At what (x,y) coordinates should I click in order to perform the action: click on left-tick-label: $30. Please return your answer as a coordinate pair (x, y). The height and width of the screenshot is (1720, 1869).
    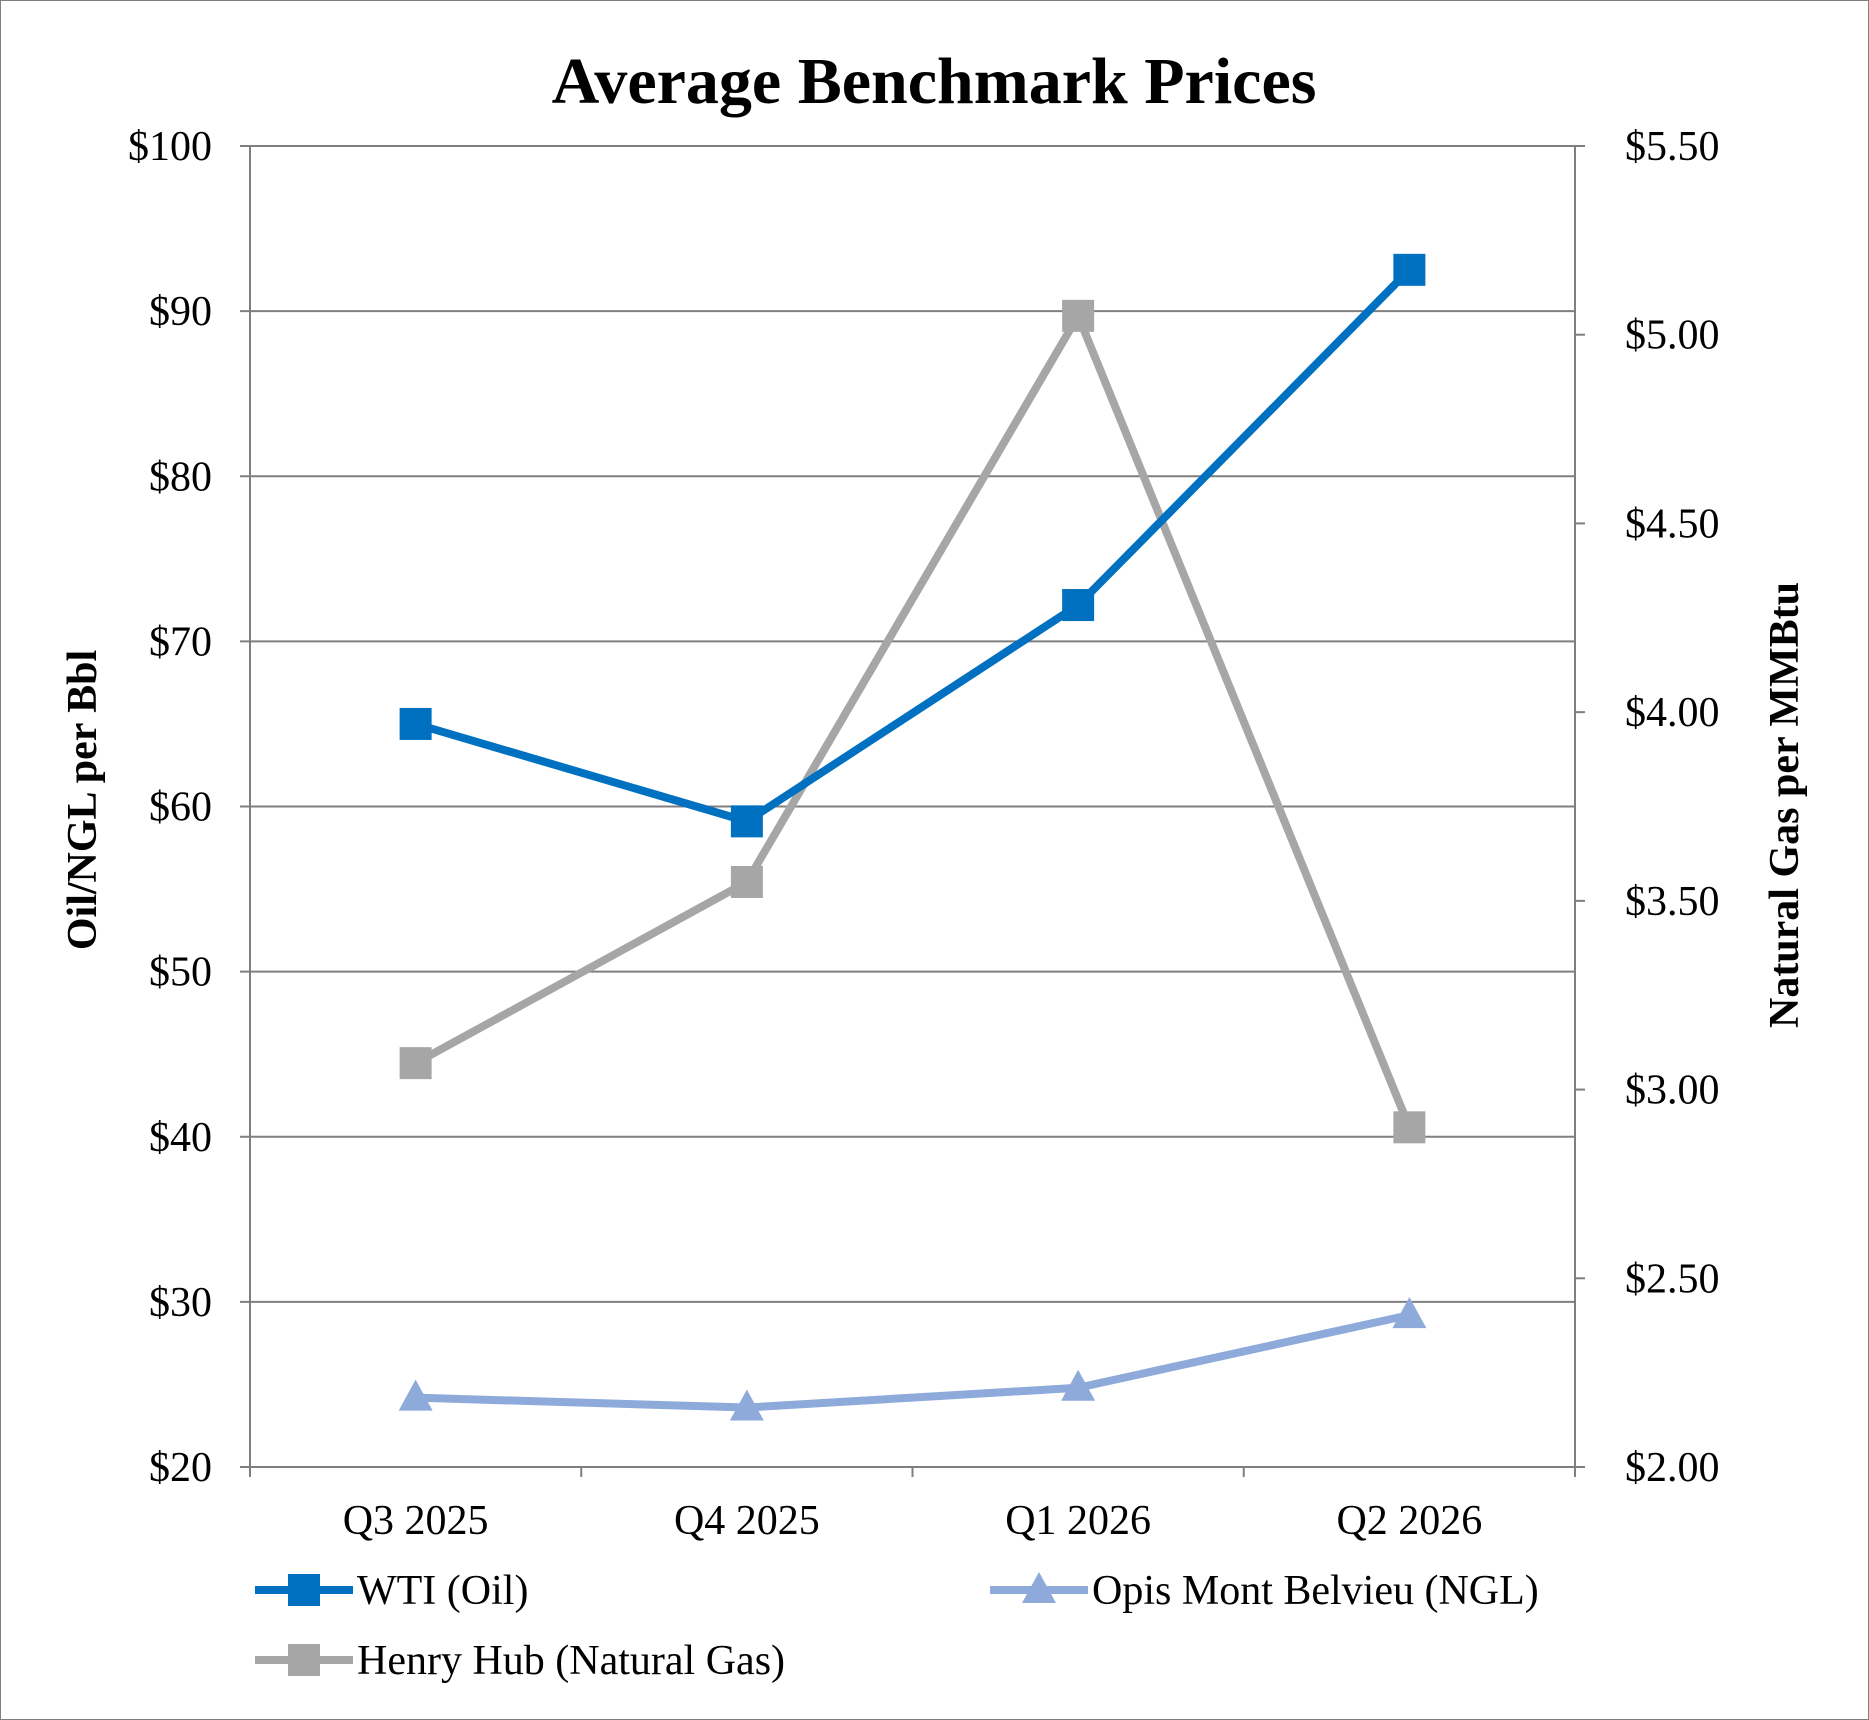
    Looking at the image, I should click on (180, 1303).